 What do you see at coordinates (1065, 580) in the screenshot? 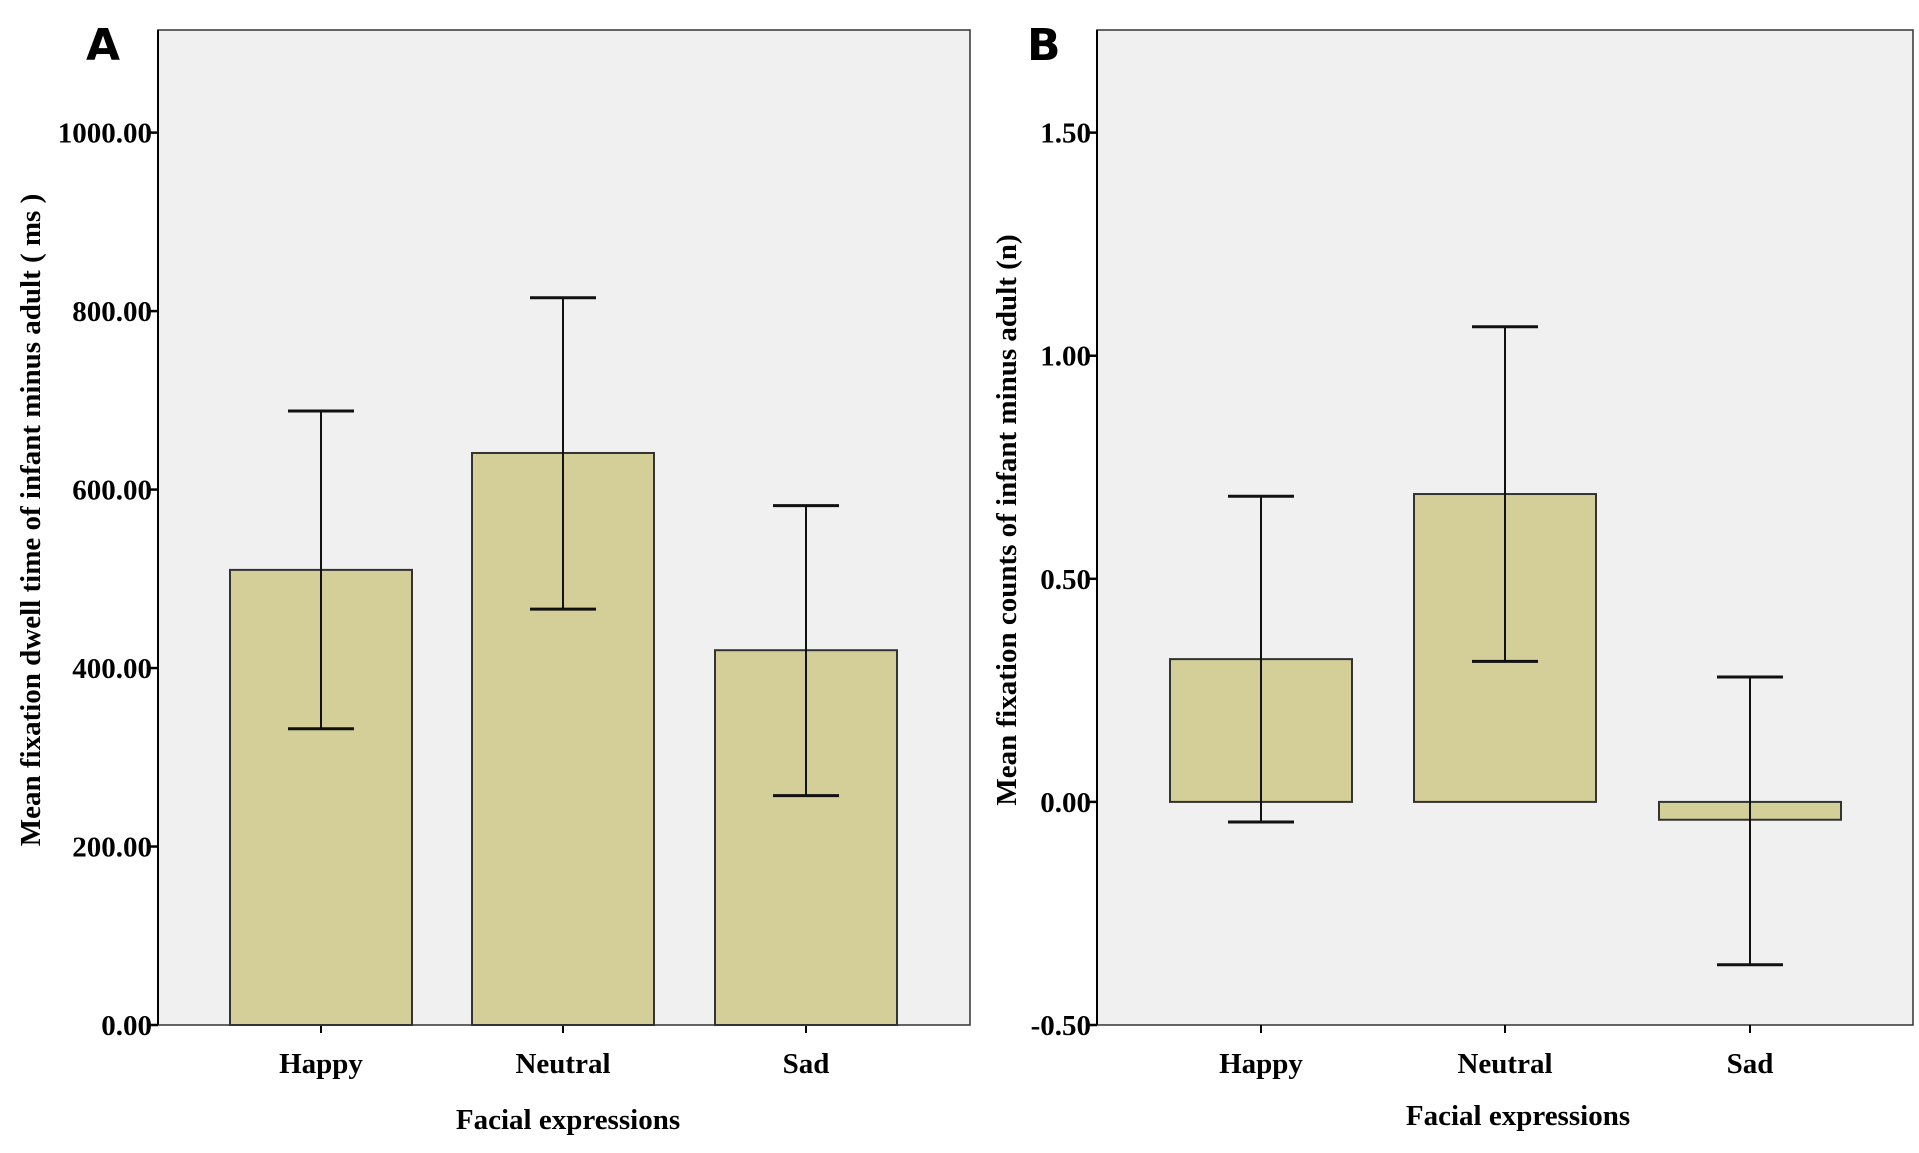
I see `y-tick-label: 0.50` at bounding box center [1065, 580].